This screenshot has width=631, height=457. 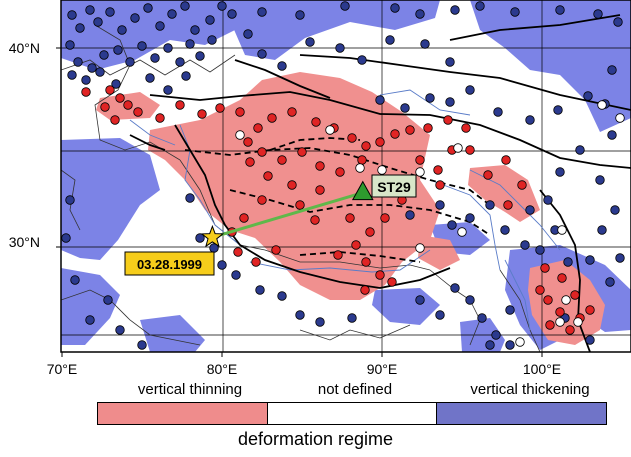 I want to click on event-date: 03.28.1999, so click(x=169, y=264).